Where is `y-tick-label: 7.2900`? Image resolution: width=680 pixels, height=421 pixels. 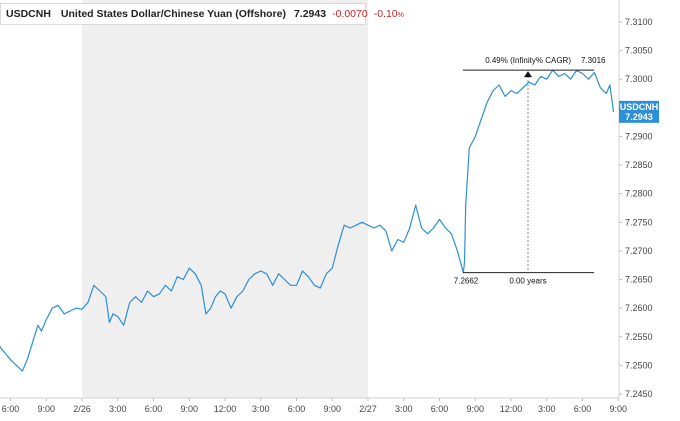
y-tick-label: 7.2900 is located at coordinates (639, 136).